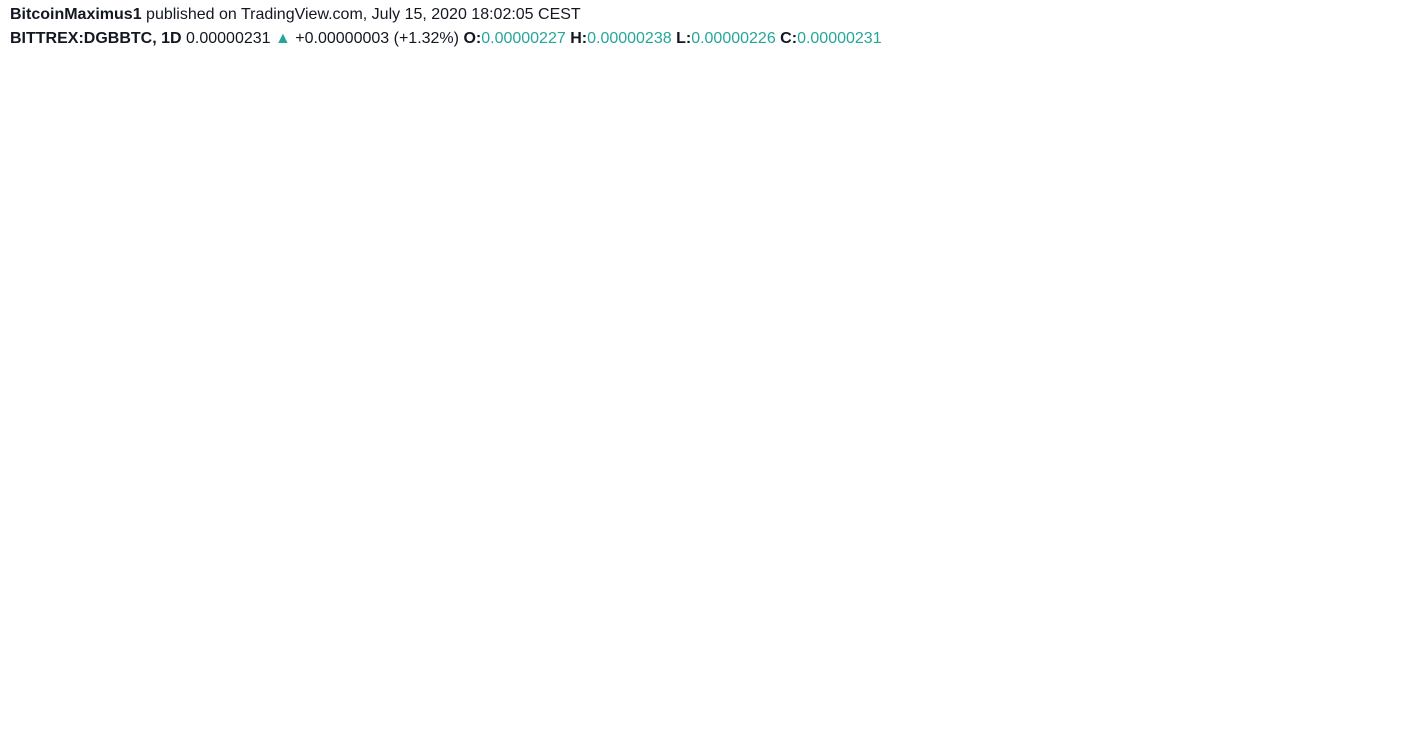 The height and width of the screenshot is (745, 1420). I want to click on rsi-line, so click(540, 612).